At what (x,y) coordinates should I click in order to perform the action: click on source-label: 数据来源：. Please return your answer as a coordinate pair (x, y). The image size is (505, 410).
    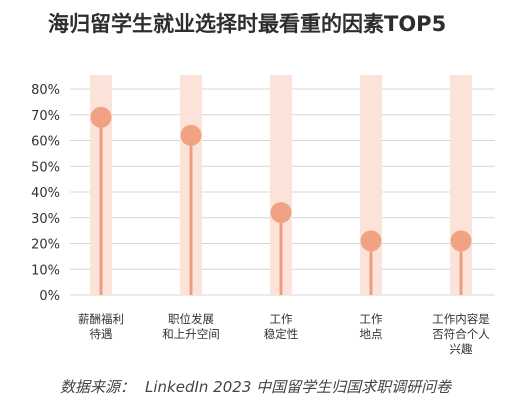
    Looking at the image, I should click on (98, 387).